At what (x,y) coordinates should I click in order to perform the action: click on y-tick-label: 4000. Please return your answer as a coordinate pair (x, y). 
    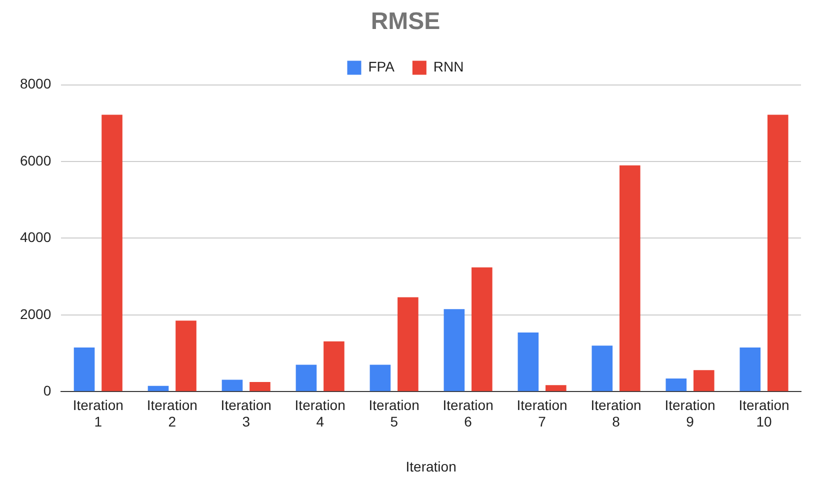
    Looking at the image, I should click on (36, 237).